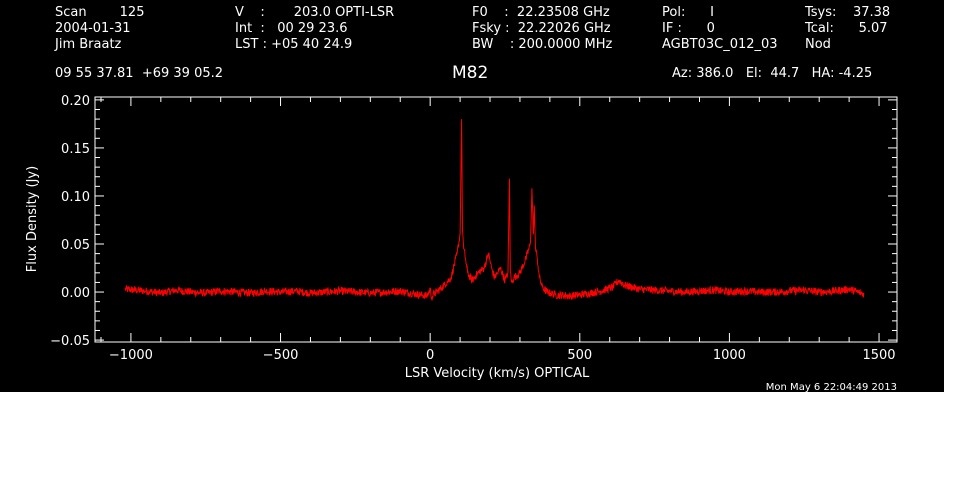 The image size is (962, 490). I want to click on x-axis-title: LSR Velocity (km/s) OPTICAL, so click(497, 373).